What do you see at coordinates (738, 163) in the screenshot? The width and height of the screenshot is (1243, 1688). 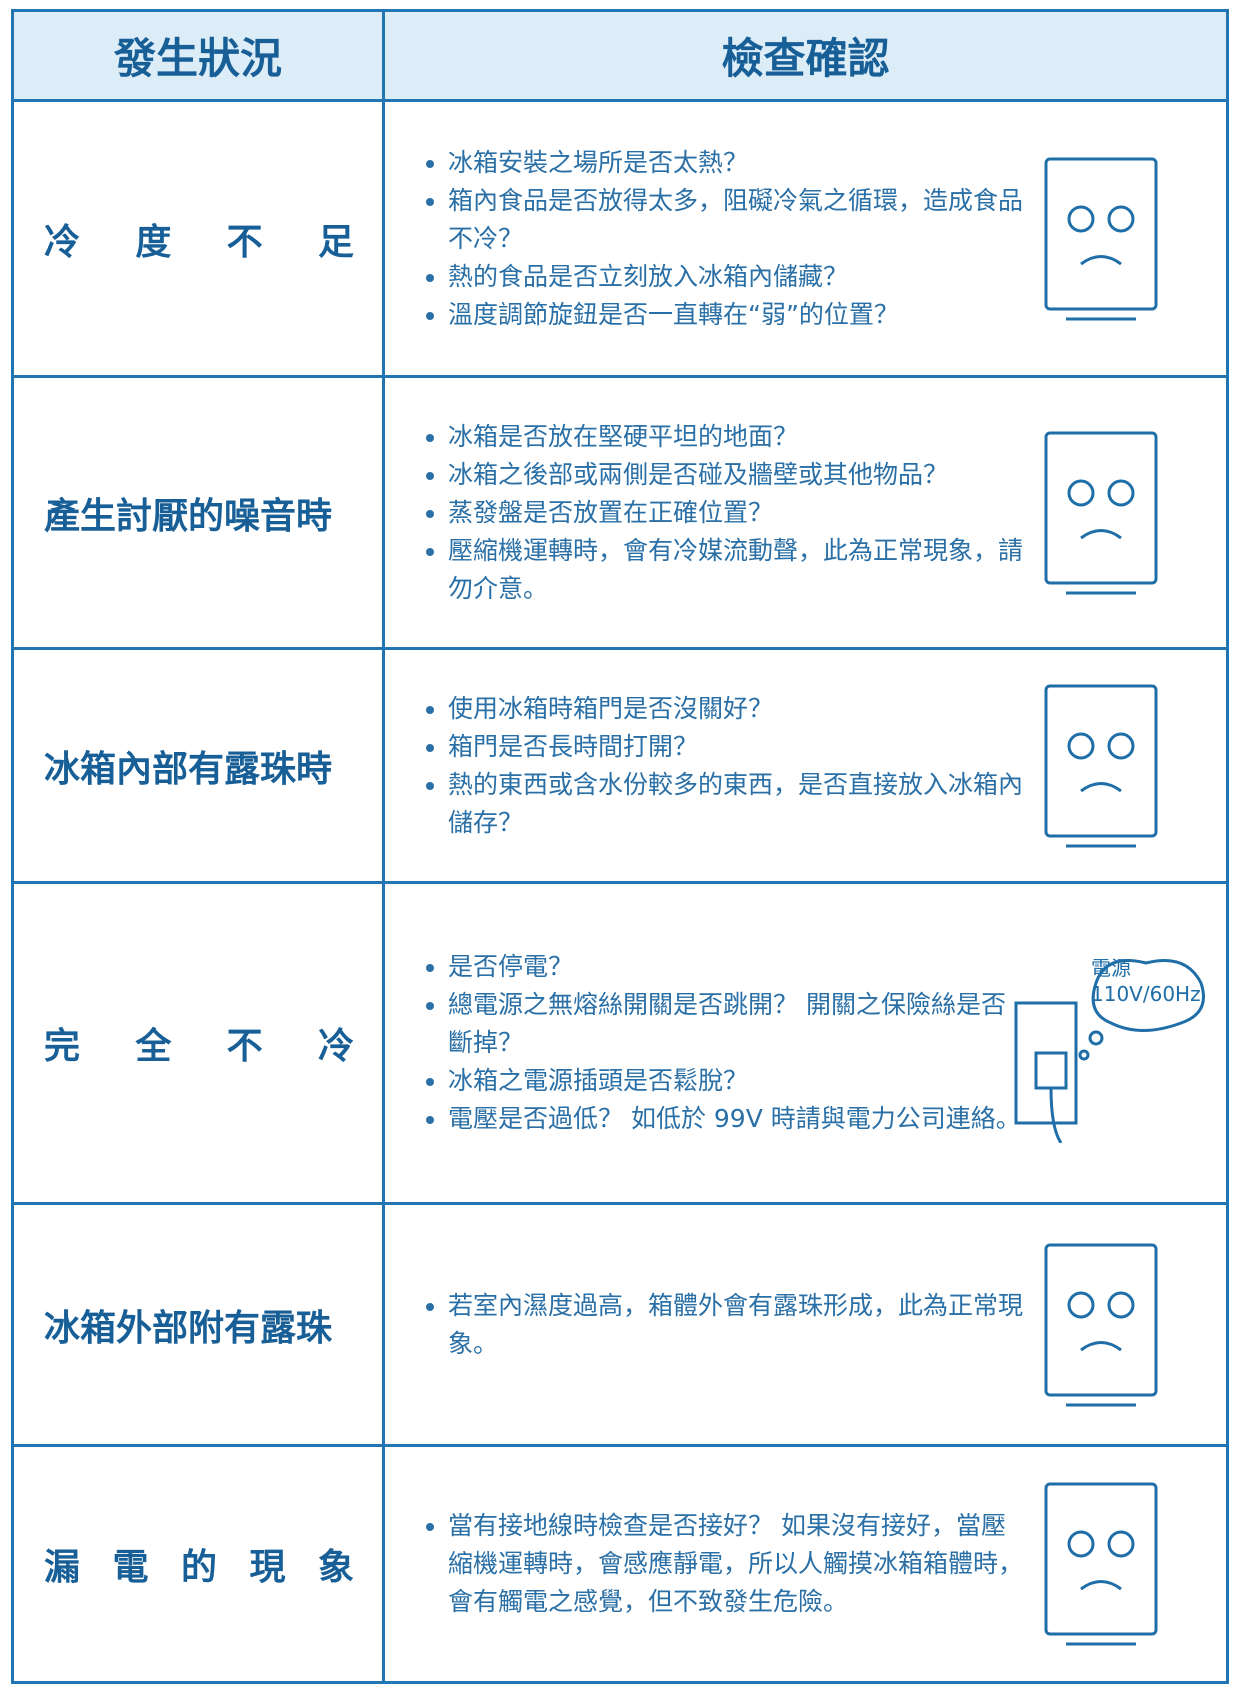 I see `check-item: 冰箱安裝之場所是否太熱？` at bounding box center [738, 163].